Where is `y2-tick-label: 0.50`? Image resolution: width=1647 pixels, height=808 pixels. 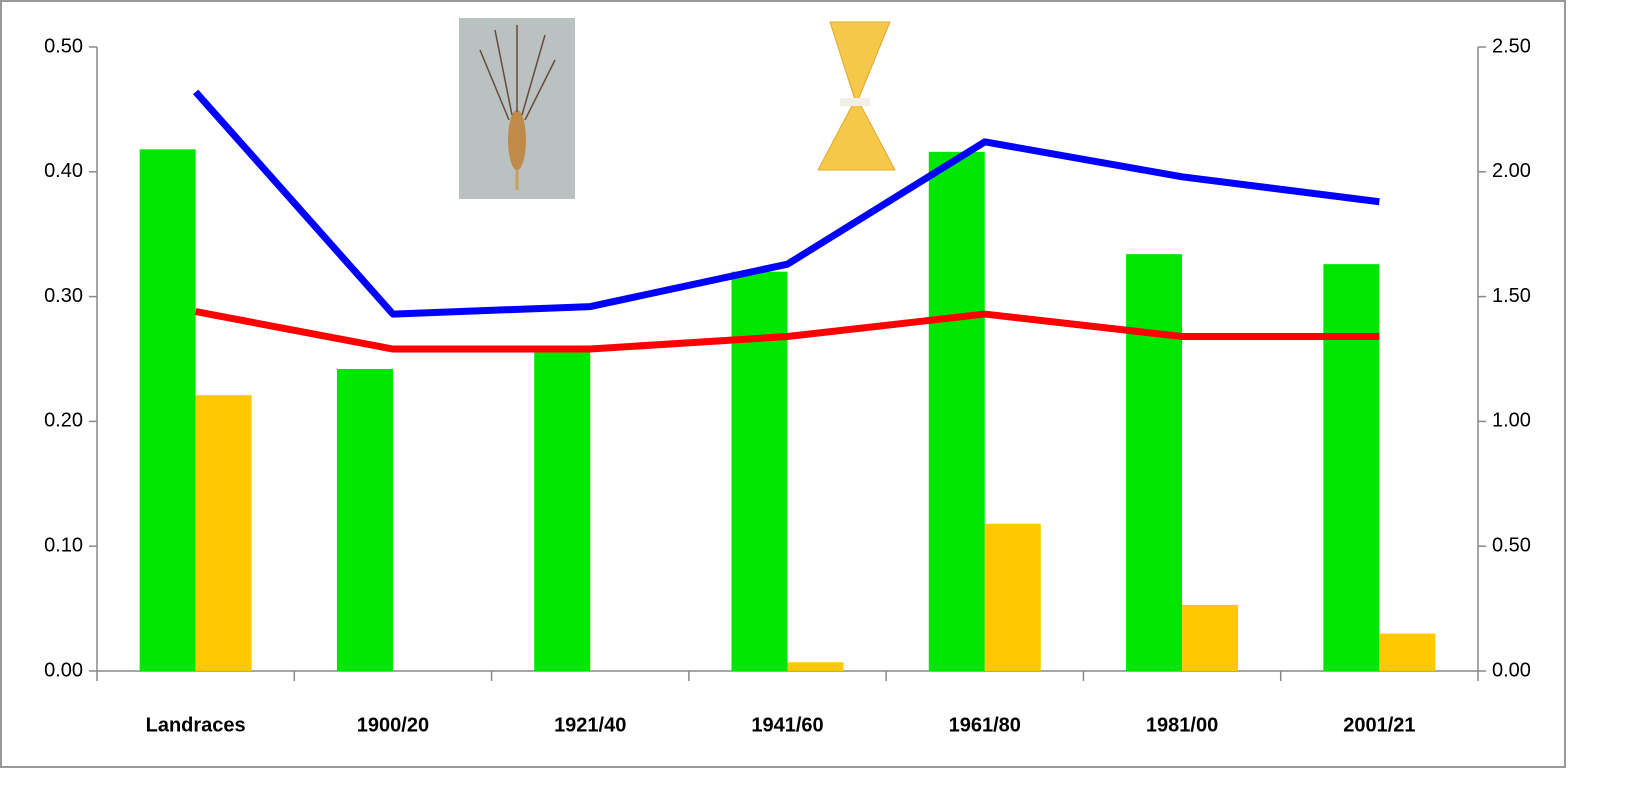
y2-tick-label: 0.50 is located at coordinates (1511, 545).